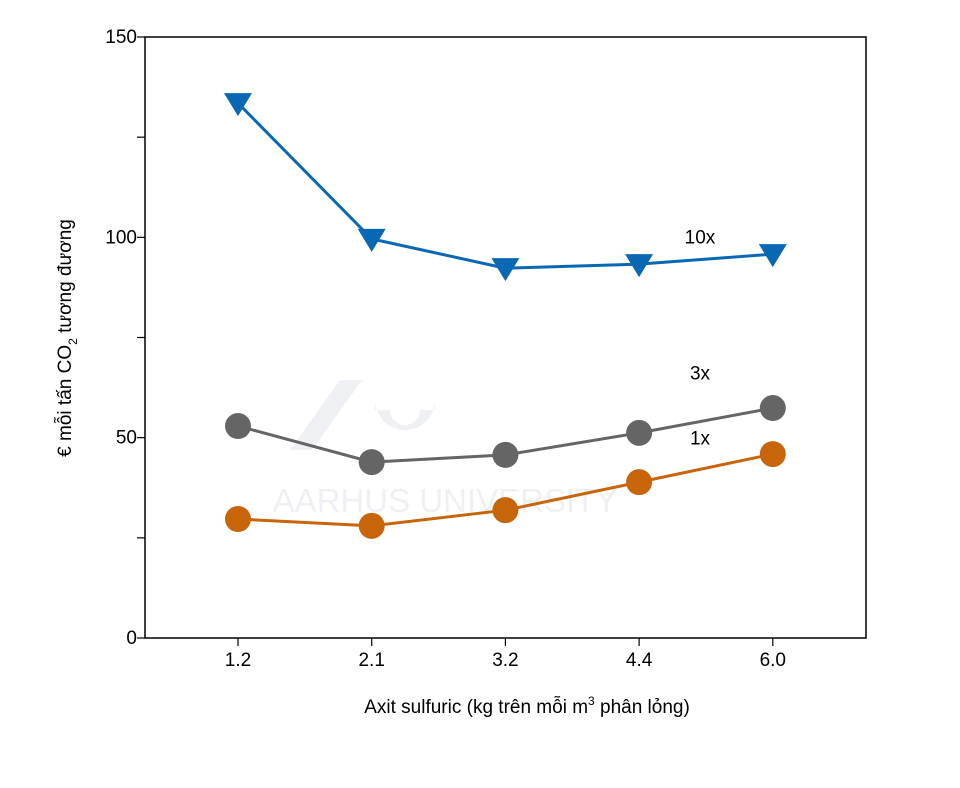  What do you see at coordinates (639, 660) in the screenshot?
I see `x-tick-label: 4.4` at bounding box center [639, 660].